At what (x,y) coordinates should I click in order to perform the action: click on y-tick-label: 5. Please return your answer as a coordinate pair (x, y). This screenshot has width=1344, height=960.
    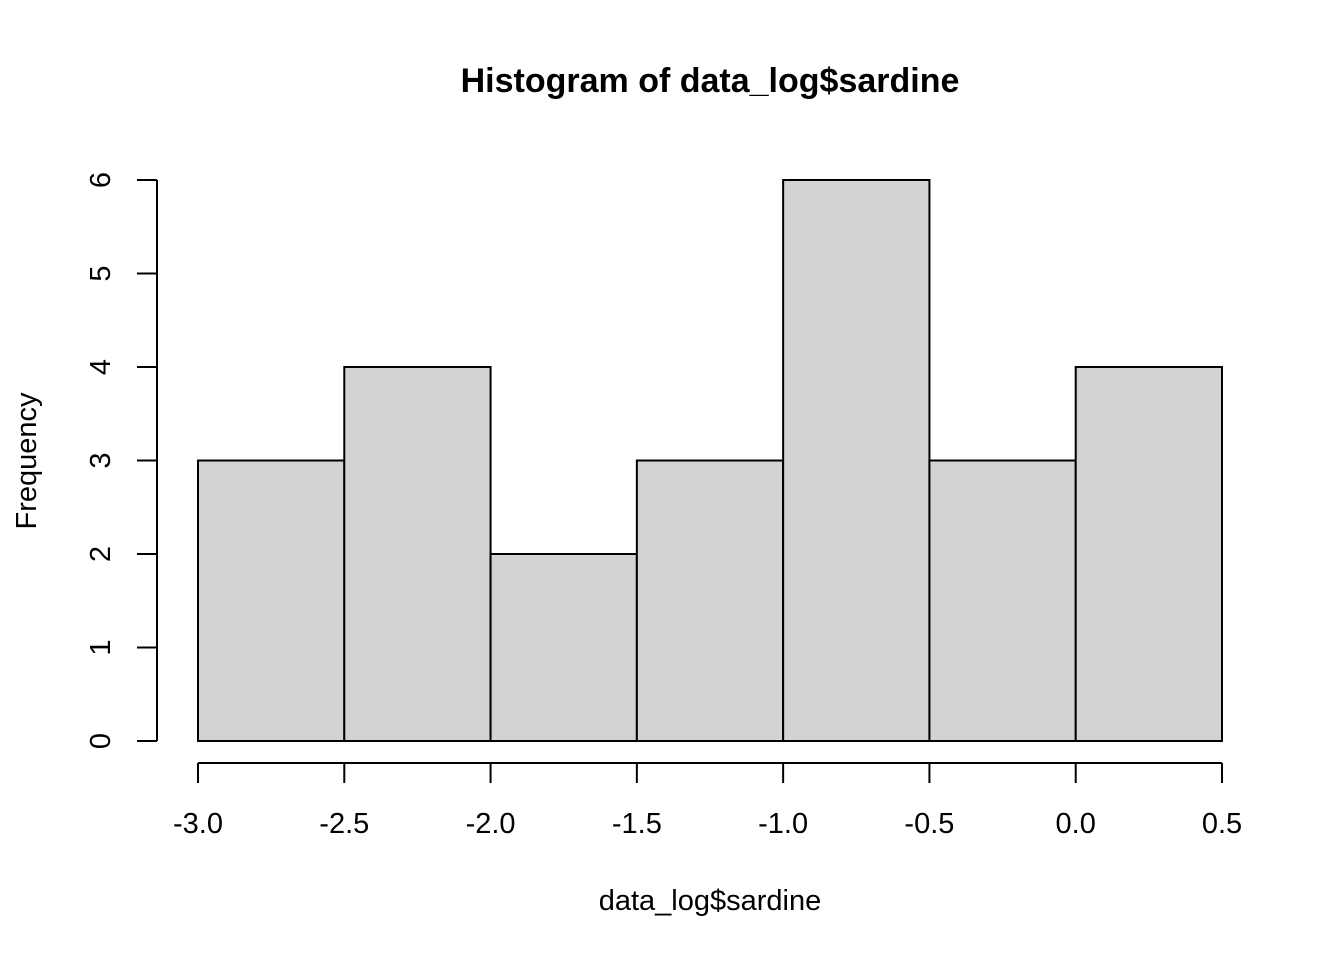
    Looking at the image, I should click on (101, 273).